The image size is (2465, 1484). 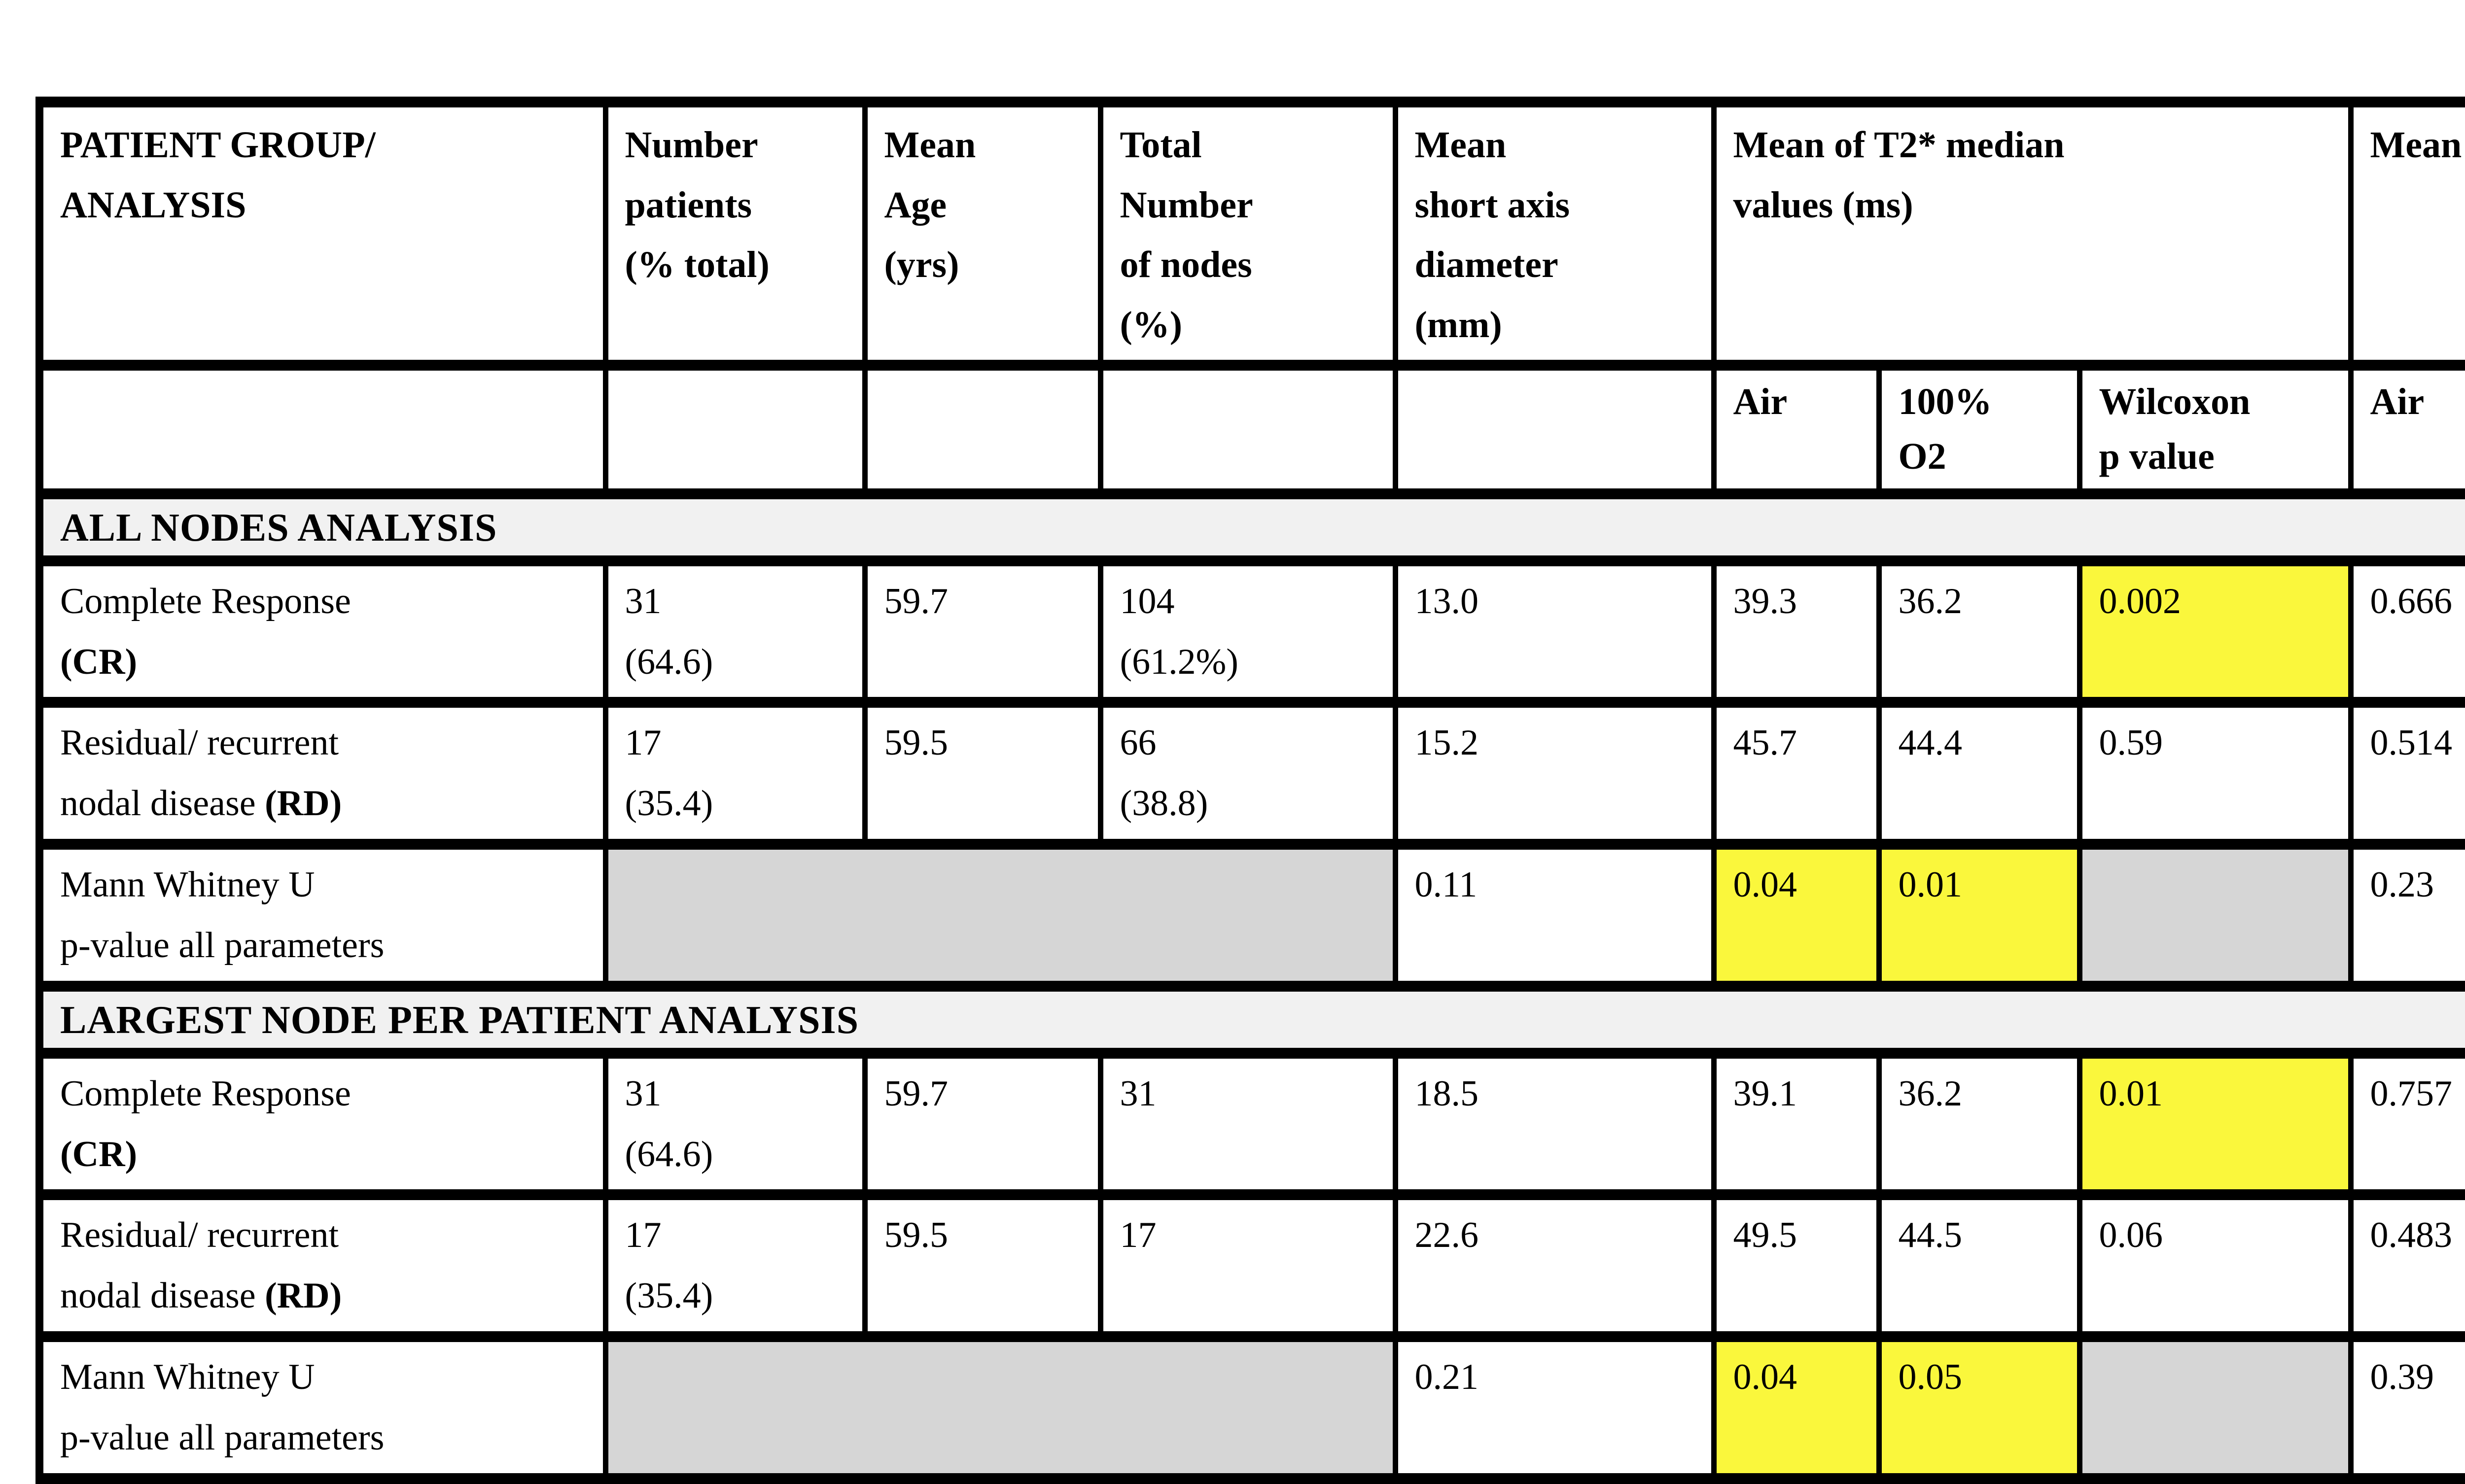 I want to click on cell-mw2-median-air-highlighted: 0.04, so click(x=1796, y=1407).